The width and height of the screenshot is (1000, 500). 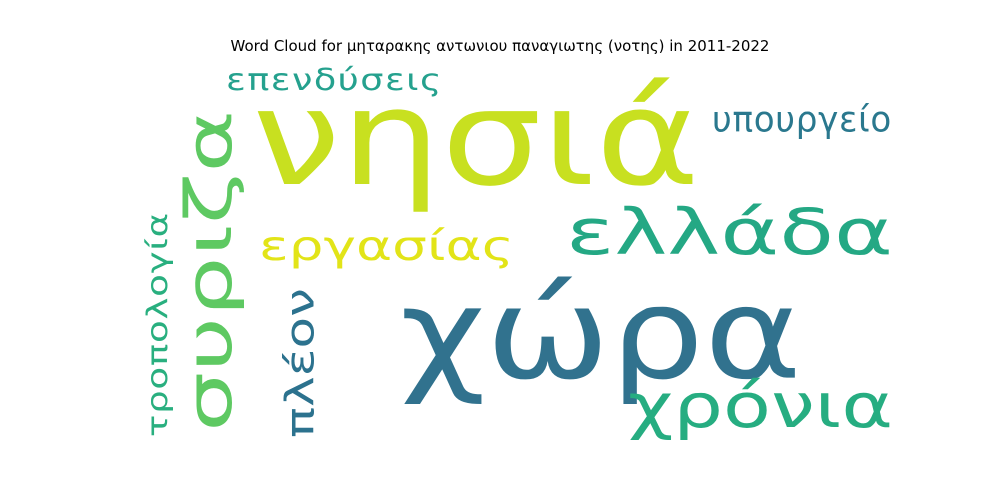 What do you see at coordinates (300, 363) in the screenshot?
I see `word-6: πλέον` at bounding box center [300, 363].